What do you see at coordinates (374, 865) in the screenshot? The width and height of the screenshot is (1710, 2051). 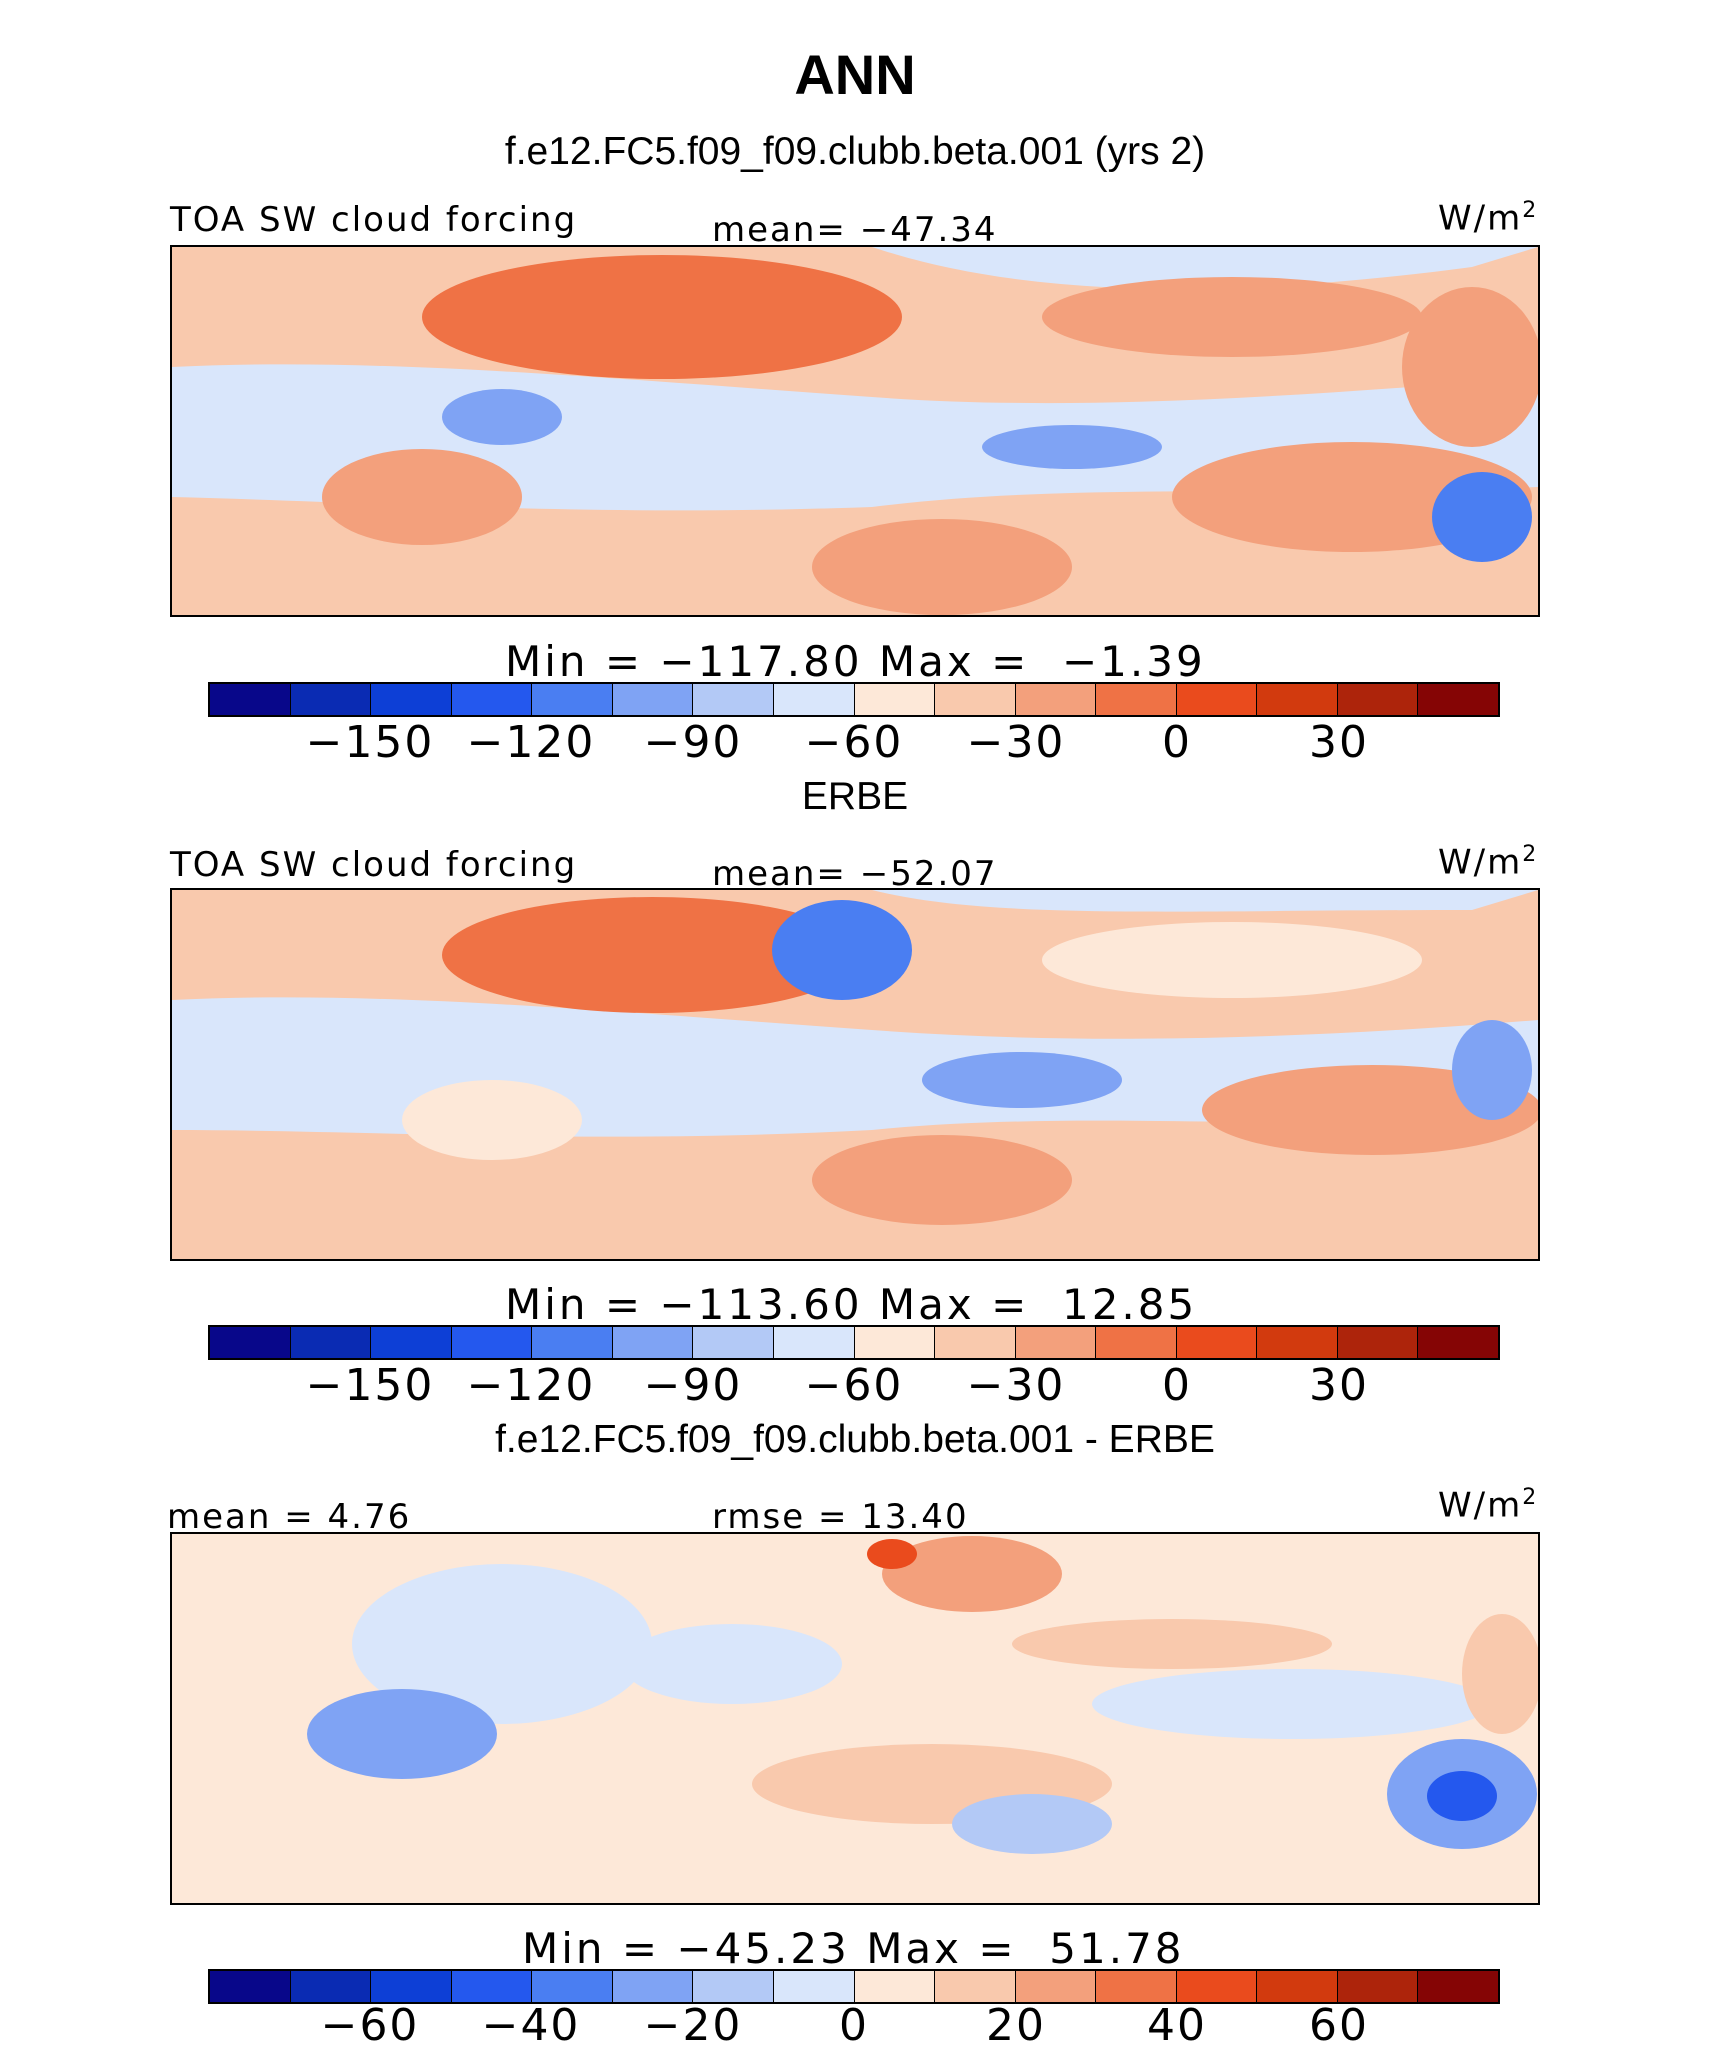 I see `panel-2-variable-label: TOA SW cloud forcing` at bounding box center [374, 865].